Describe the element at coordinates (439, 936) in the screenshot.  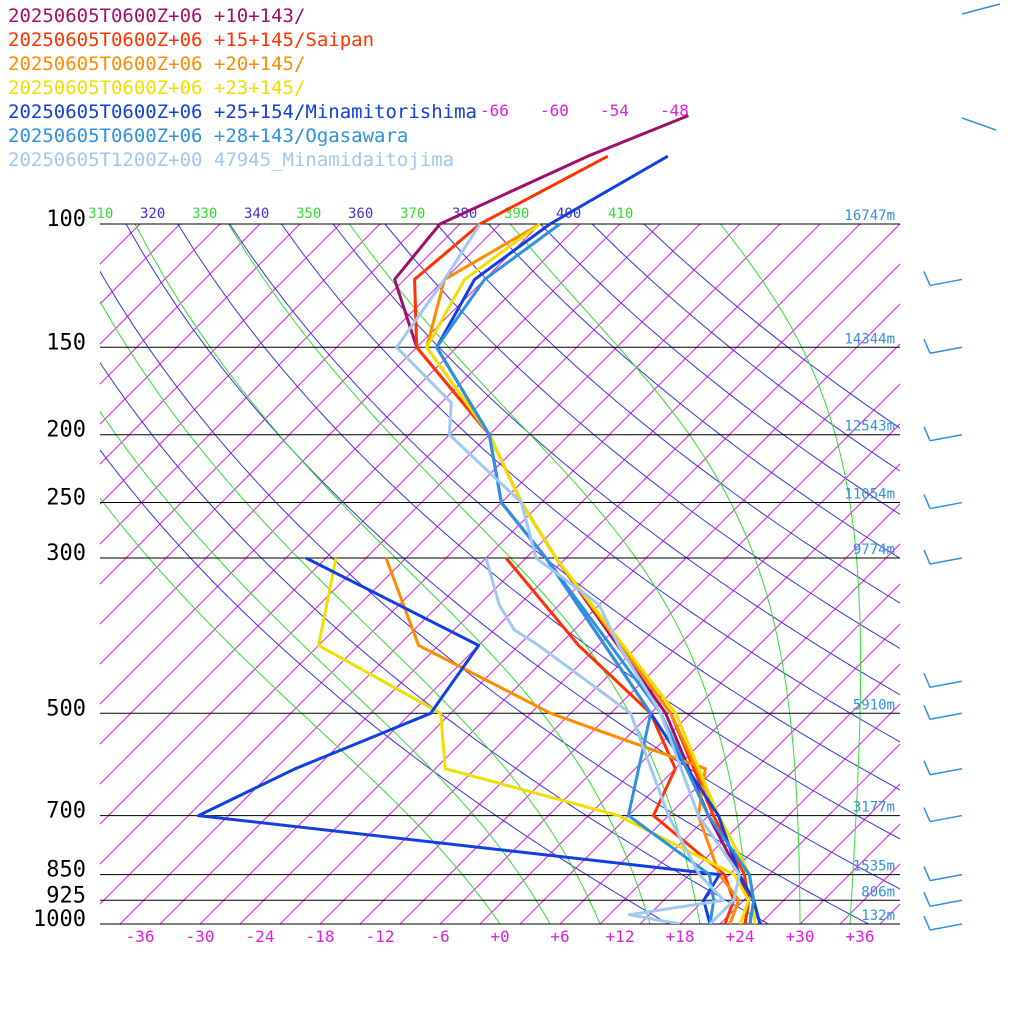
I see `temperature-tick-label: -6` at that location.